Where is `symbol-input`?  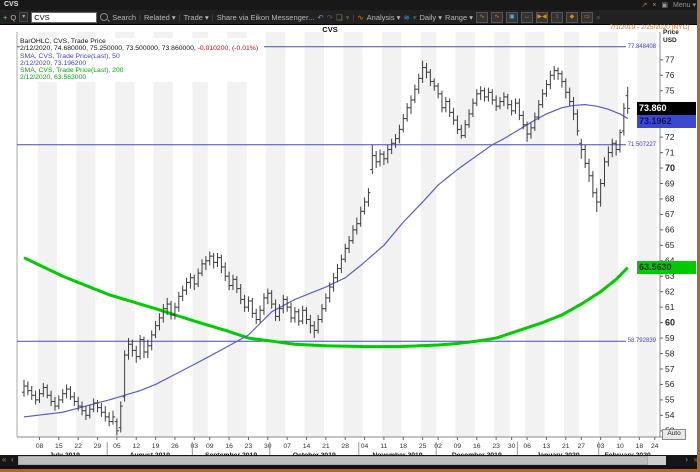
symbol-input is located at coordinates (64, 17).